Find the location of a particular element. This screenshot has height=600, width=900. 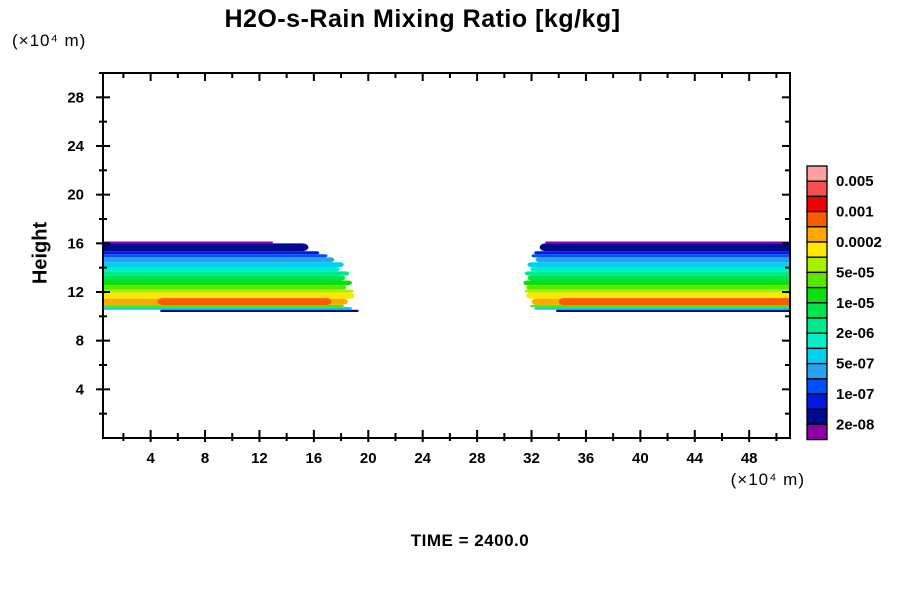

x-tick-label: 24 is located at coordinates (422, 458).